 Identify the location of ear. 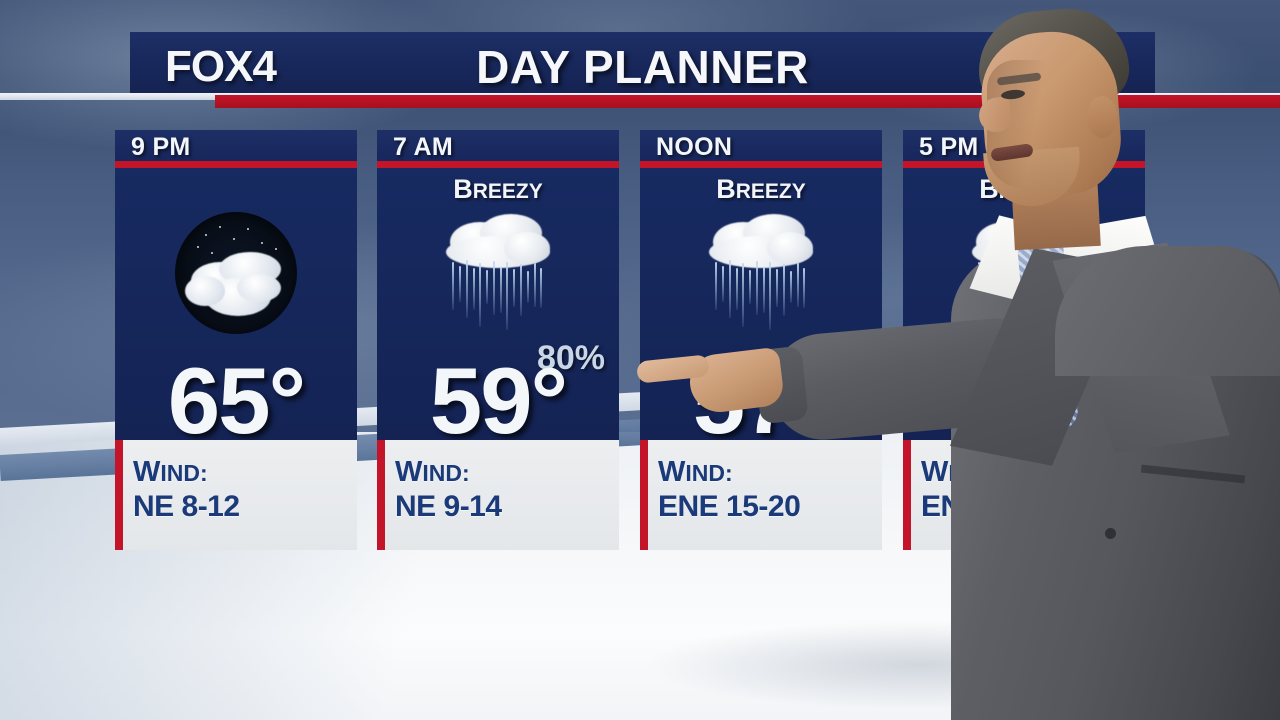
(1102, 117).